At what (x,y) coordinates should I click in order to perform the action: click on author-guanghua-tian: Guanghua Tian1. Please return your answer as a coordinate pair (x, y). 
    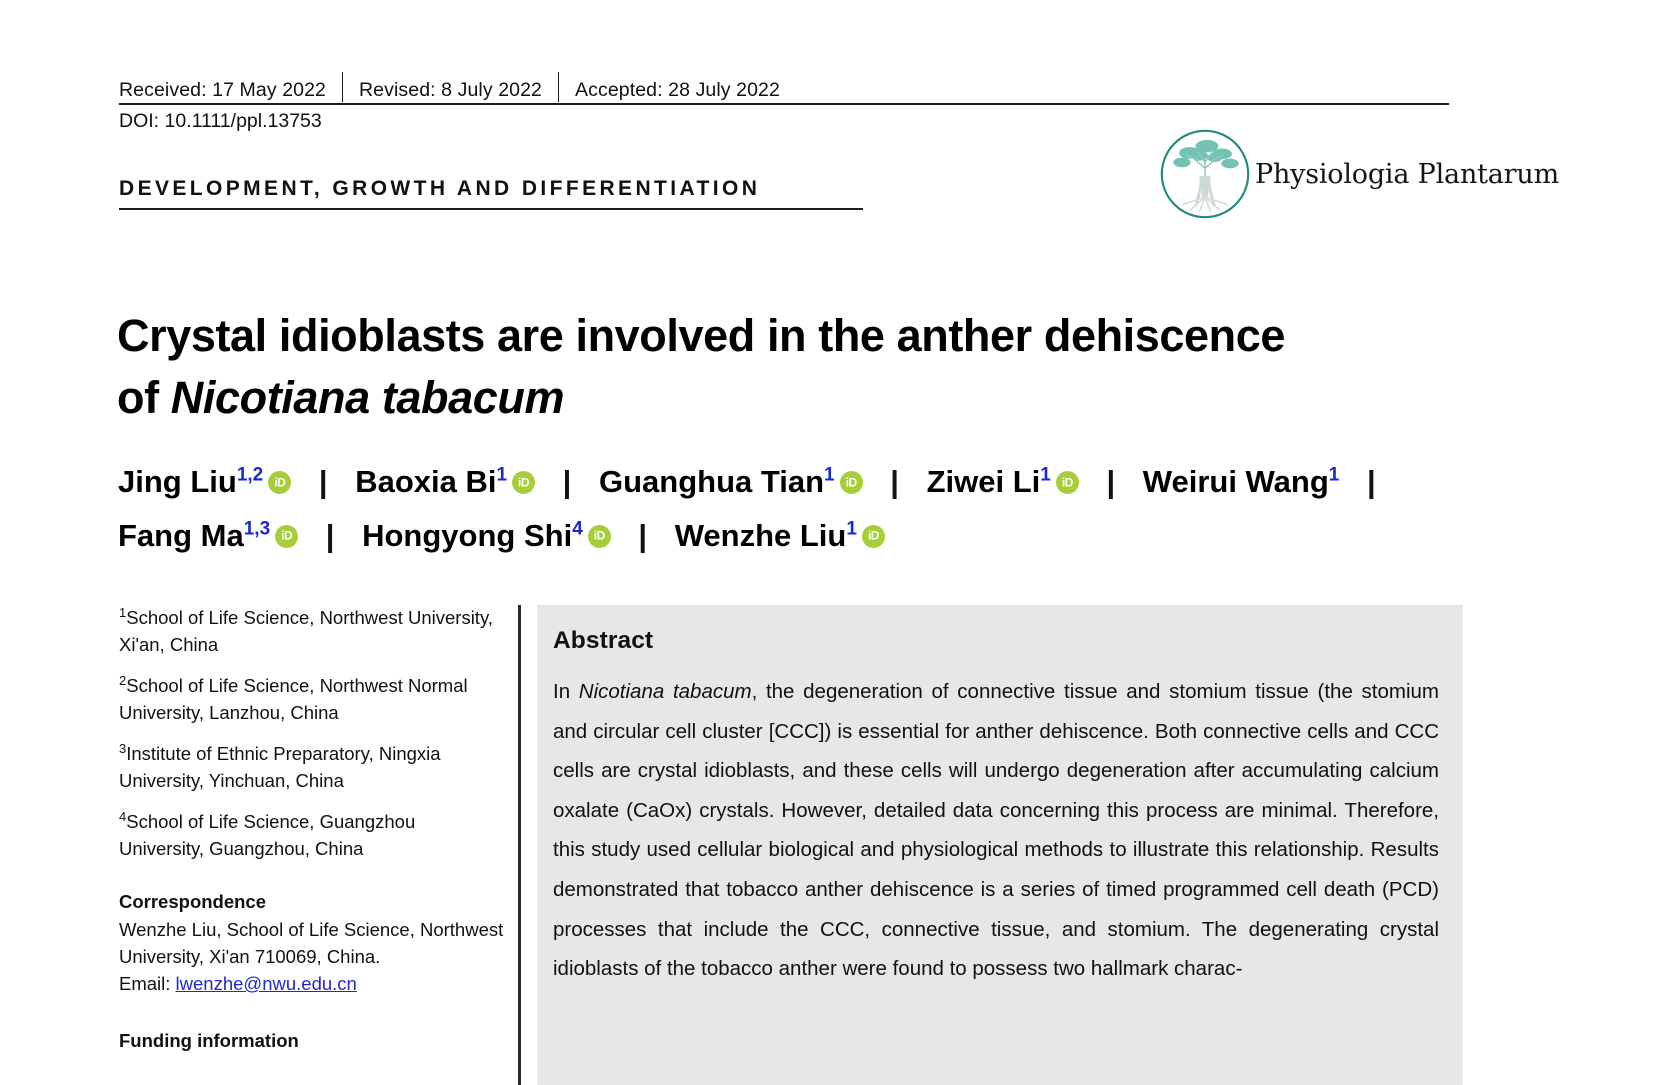
    Looking at the image, I should click on (731, 481).